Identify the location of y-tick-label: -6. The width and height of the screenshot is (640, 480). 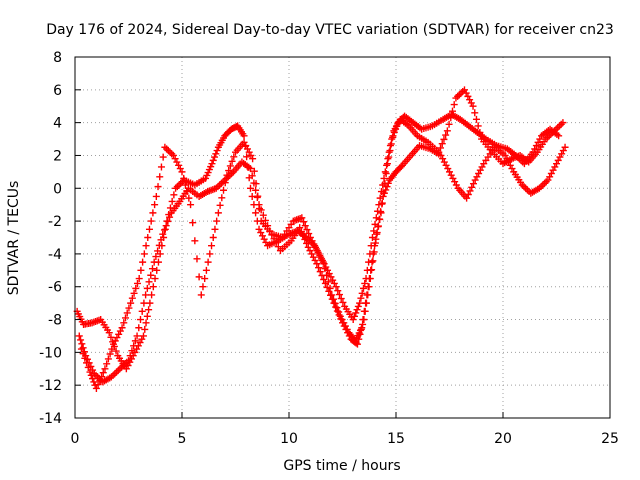
(55, 288).